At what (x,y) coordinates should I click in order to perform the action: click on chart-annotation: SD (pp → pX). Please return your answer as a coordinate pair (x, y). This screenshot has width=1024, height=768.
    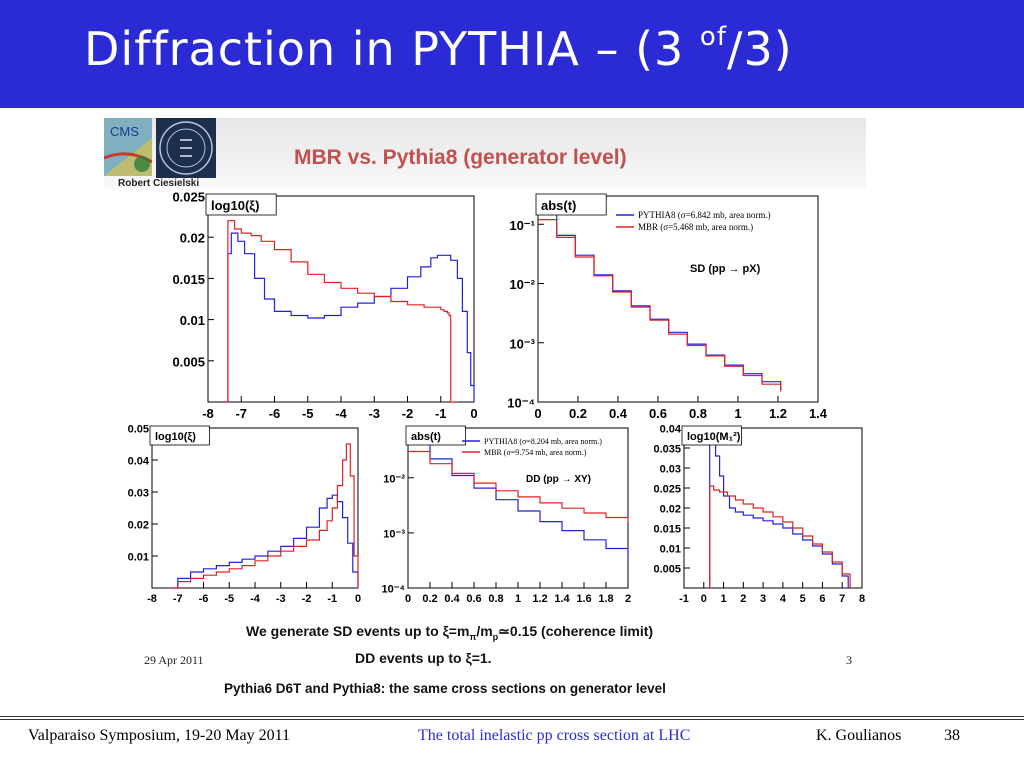
    Looking at the image, I should click on (725, 269).